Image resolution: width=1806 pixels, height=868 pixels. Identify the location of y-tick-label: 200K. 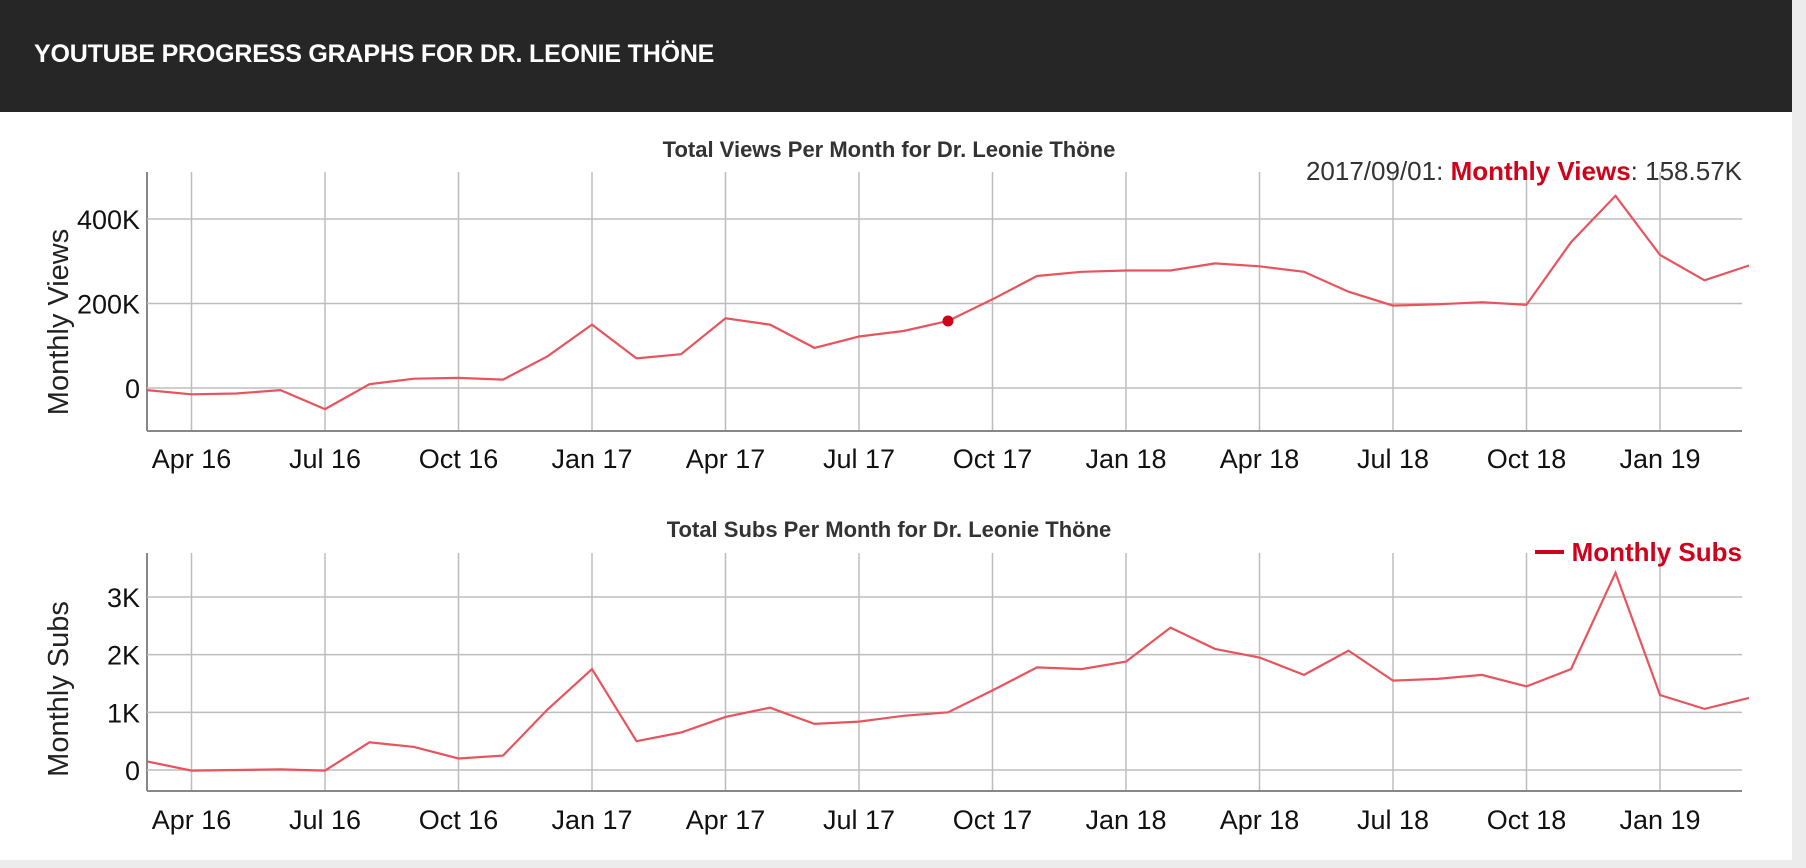
(108, 305).